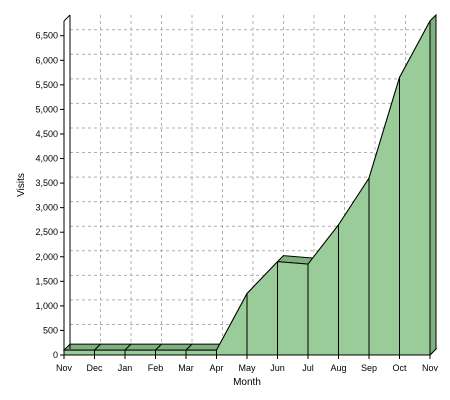 This screenshot has height=400, width=450. I want to click on x-tick-label: Mar, so click(186, 368).